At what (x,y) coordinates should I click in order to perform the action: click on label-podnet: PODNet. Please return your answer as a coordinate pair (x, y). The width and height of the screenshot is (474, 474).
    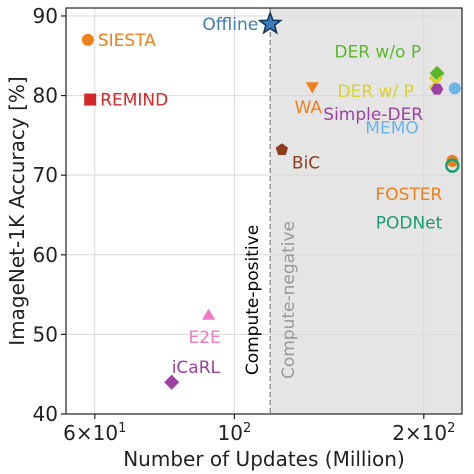
    Looking at the image, I should click on (409, 224).